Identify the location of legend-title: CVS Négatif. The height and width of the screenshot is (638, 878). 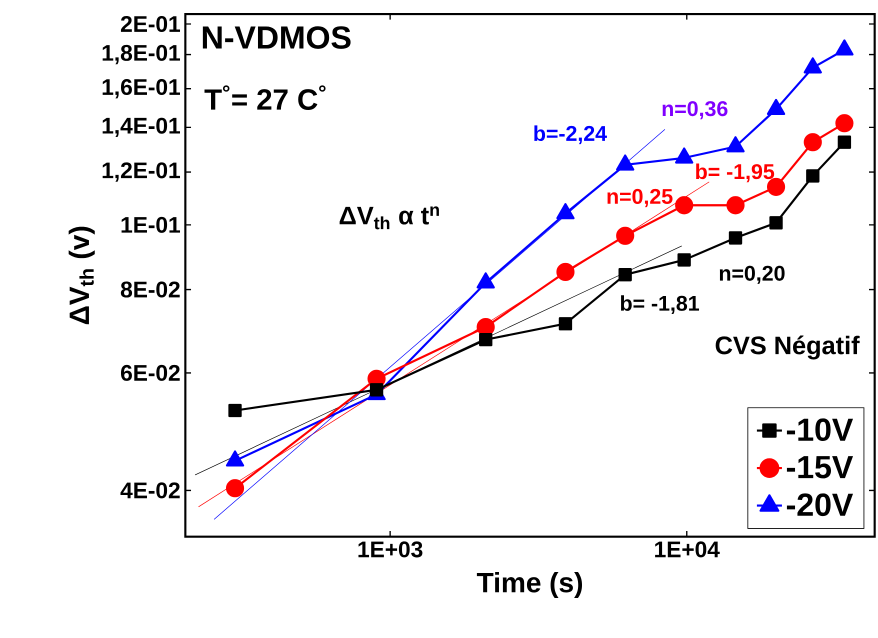
(788, 348).